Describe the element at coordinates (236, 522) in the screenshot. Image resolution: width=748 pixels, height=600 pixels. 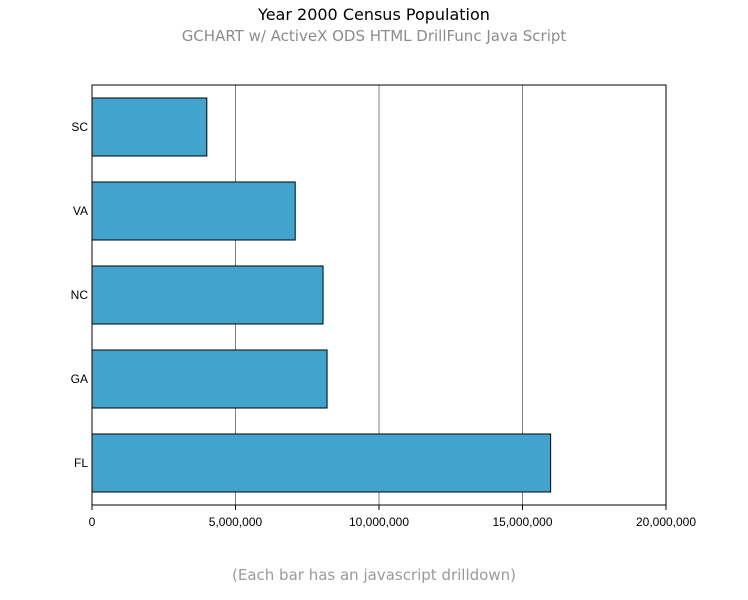
I see `x-tick-label: 5,000,000` at that location.